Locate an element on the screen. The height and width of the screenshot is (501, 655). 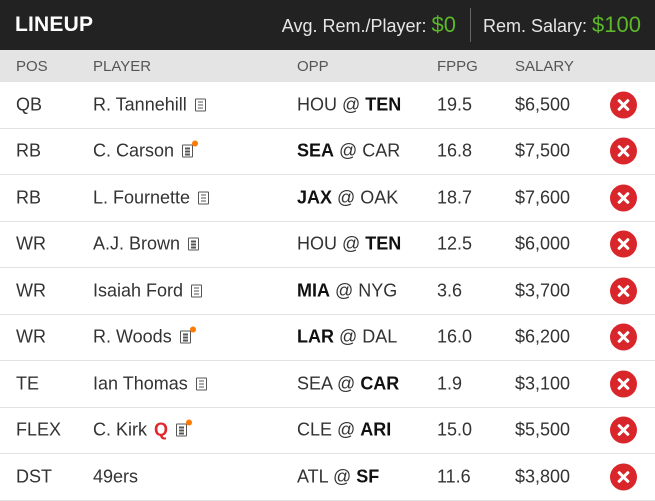
player-salary: $3,100 is located at coordinates (543, 383).